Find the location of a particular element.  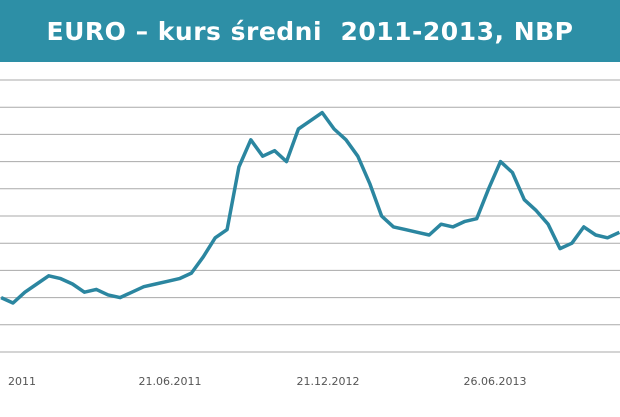

x-tick-label: 21.12.2012 is located at coordinates (328, 381).